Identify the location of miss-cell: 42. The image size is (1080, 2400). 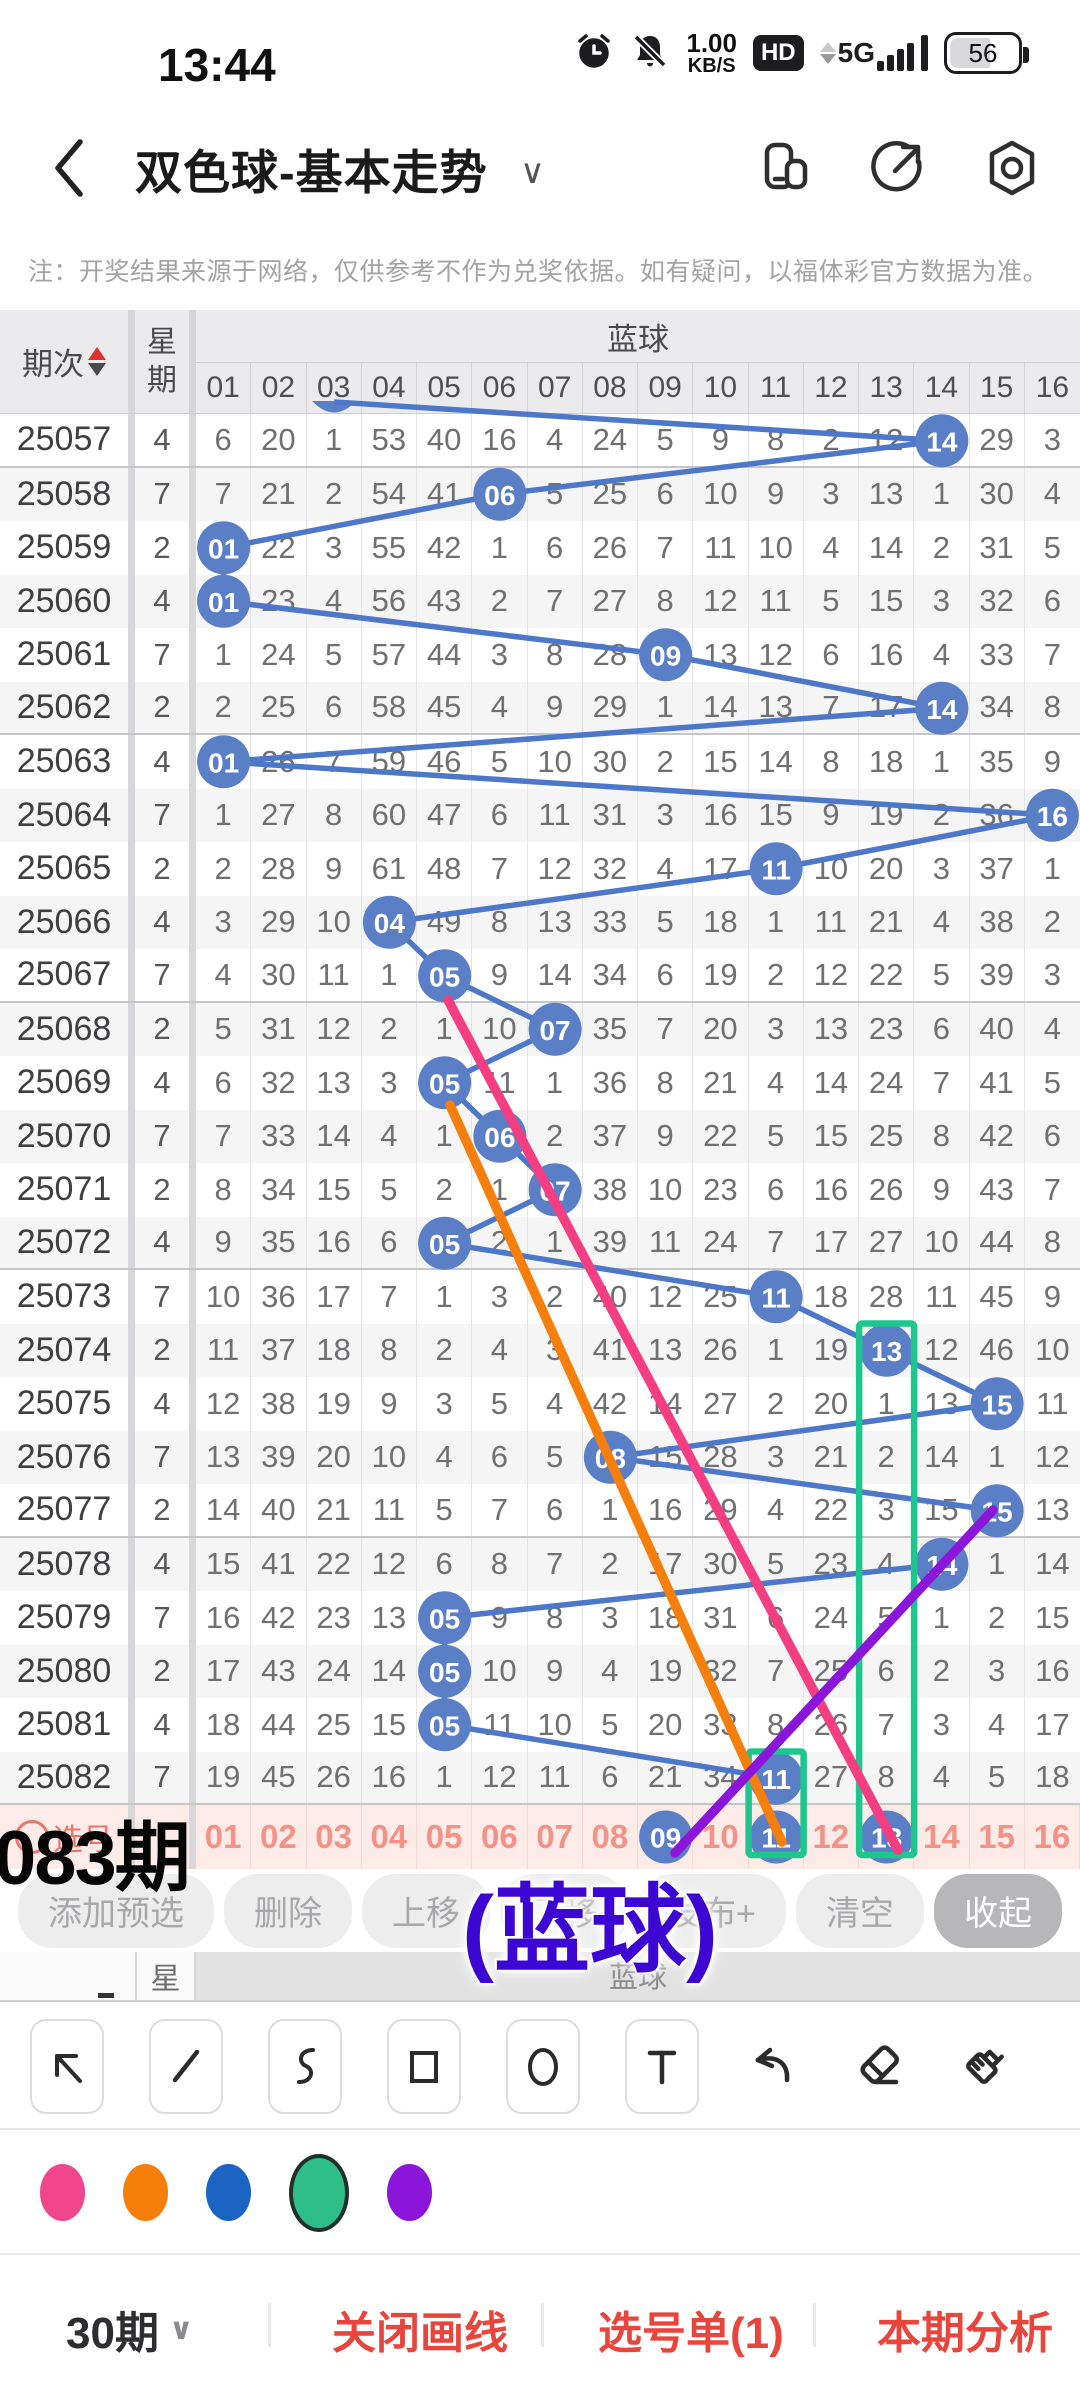
(997, 1136).